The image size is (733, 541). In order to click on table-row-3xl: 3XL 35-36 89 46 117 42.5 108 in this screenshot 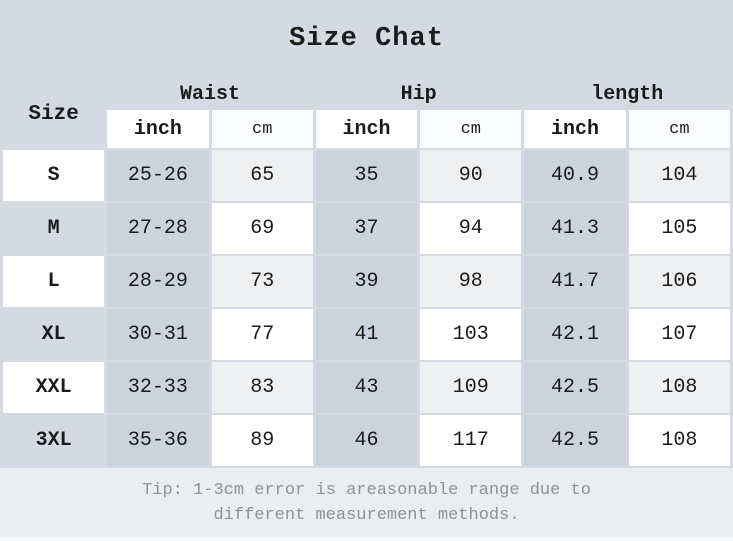, I will do `click(366, 440)`.